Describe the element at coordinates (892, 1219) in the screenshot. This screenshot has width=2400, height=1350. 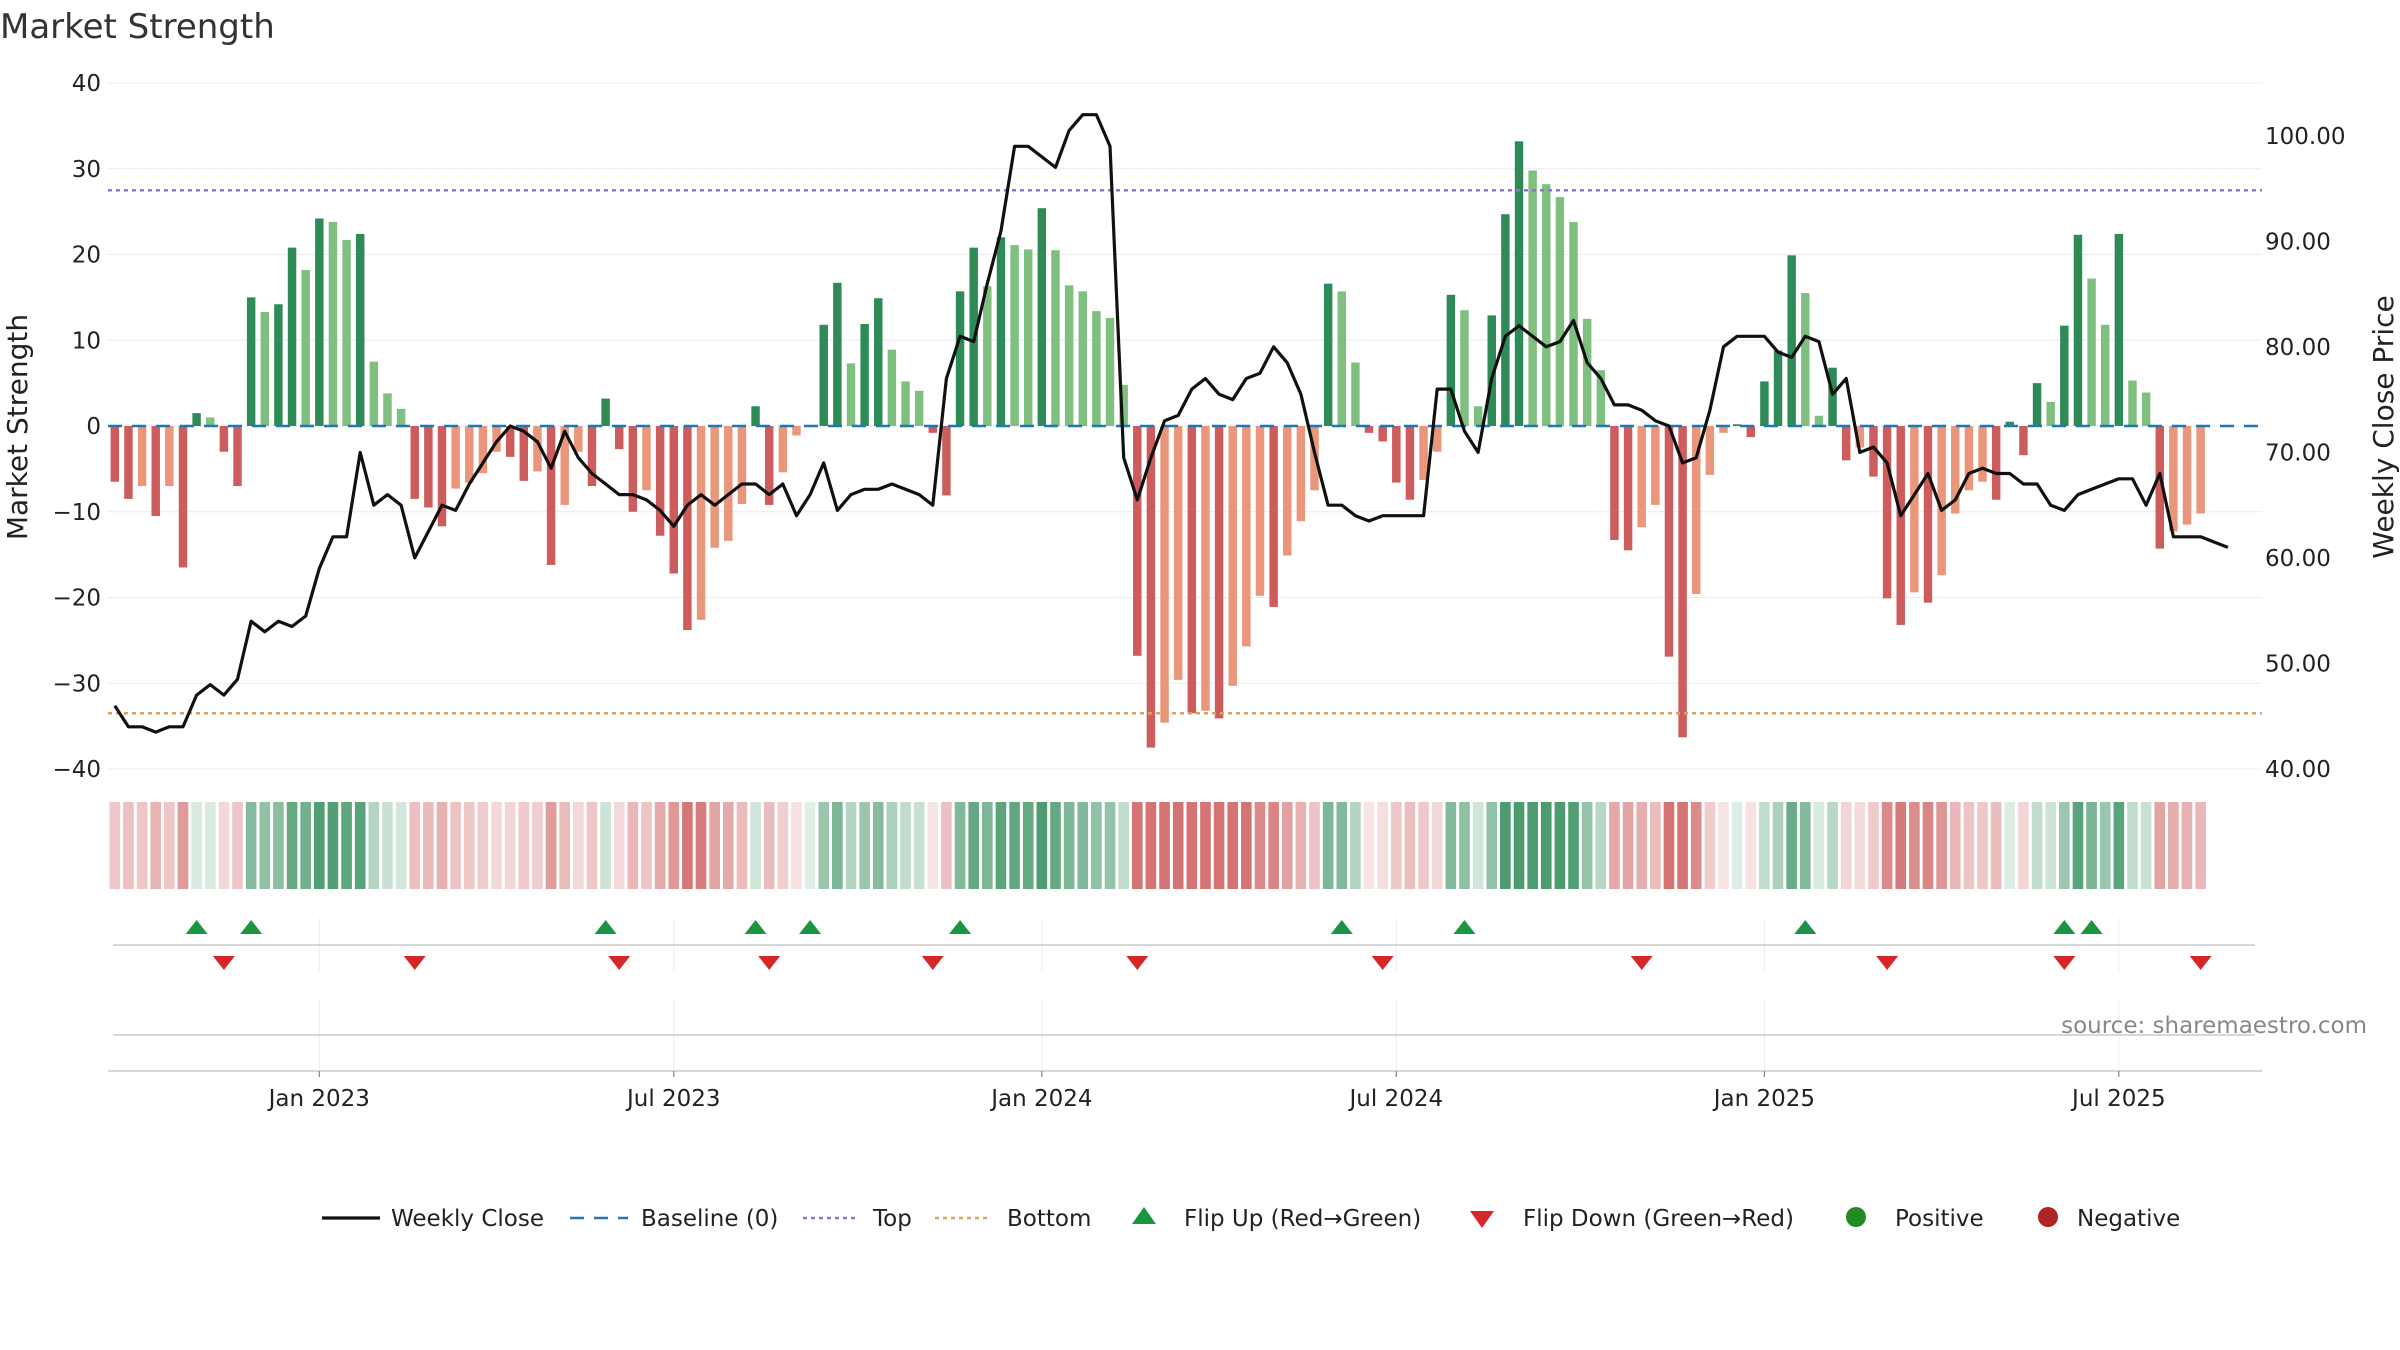
I see `legend-label: Top` at that location.